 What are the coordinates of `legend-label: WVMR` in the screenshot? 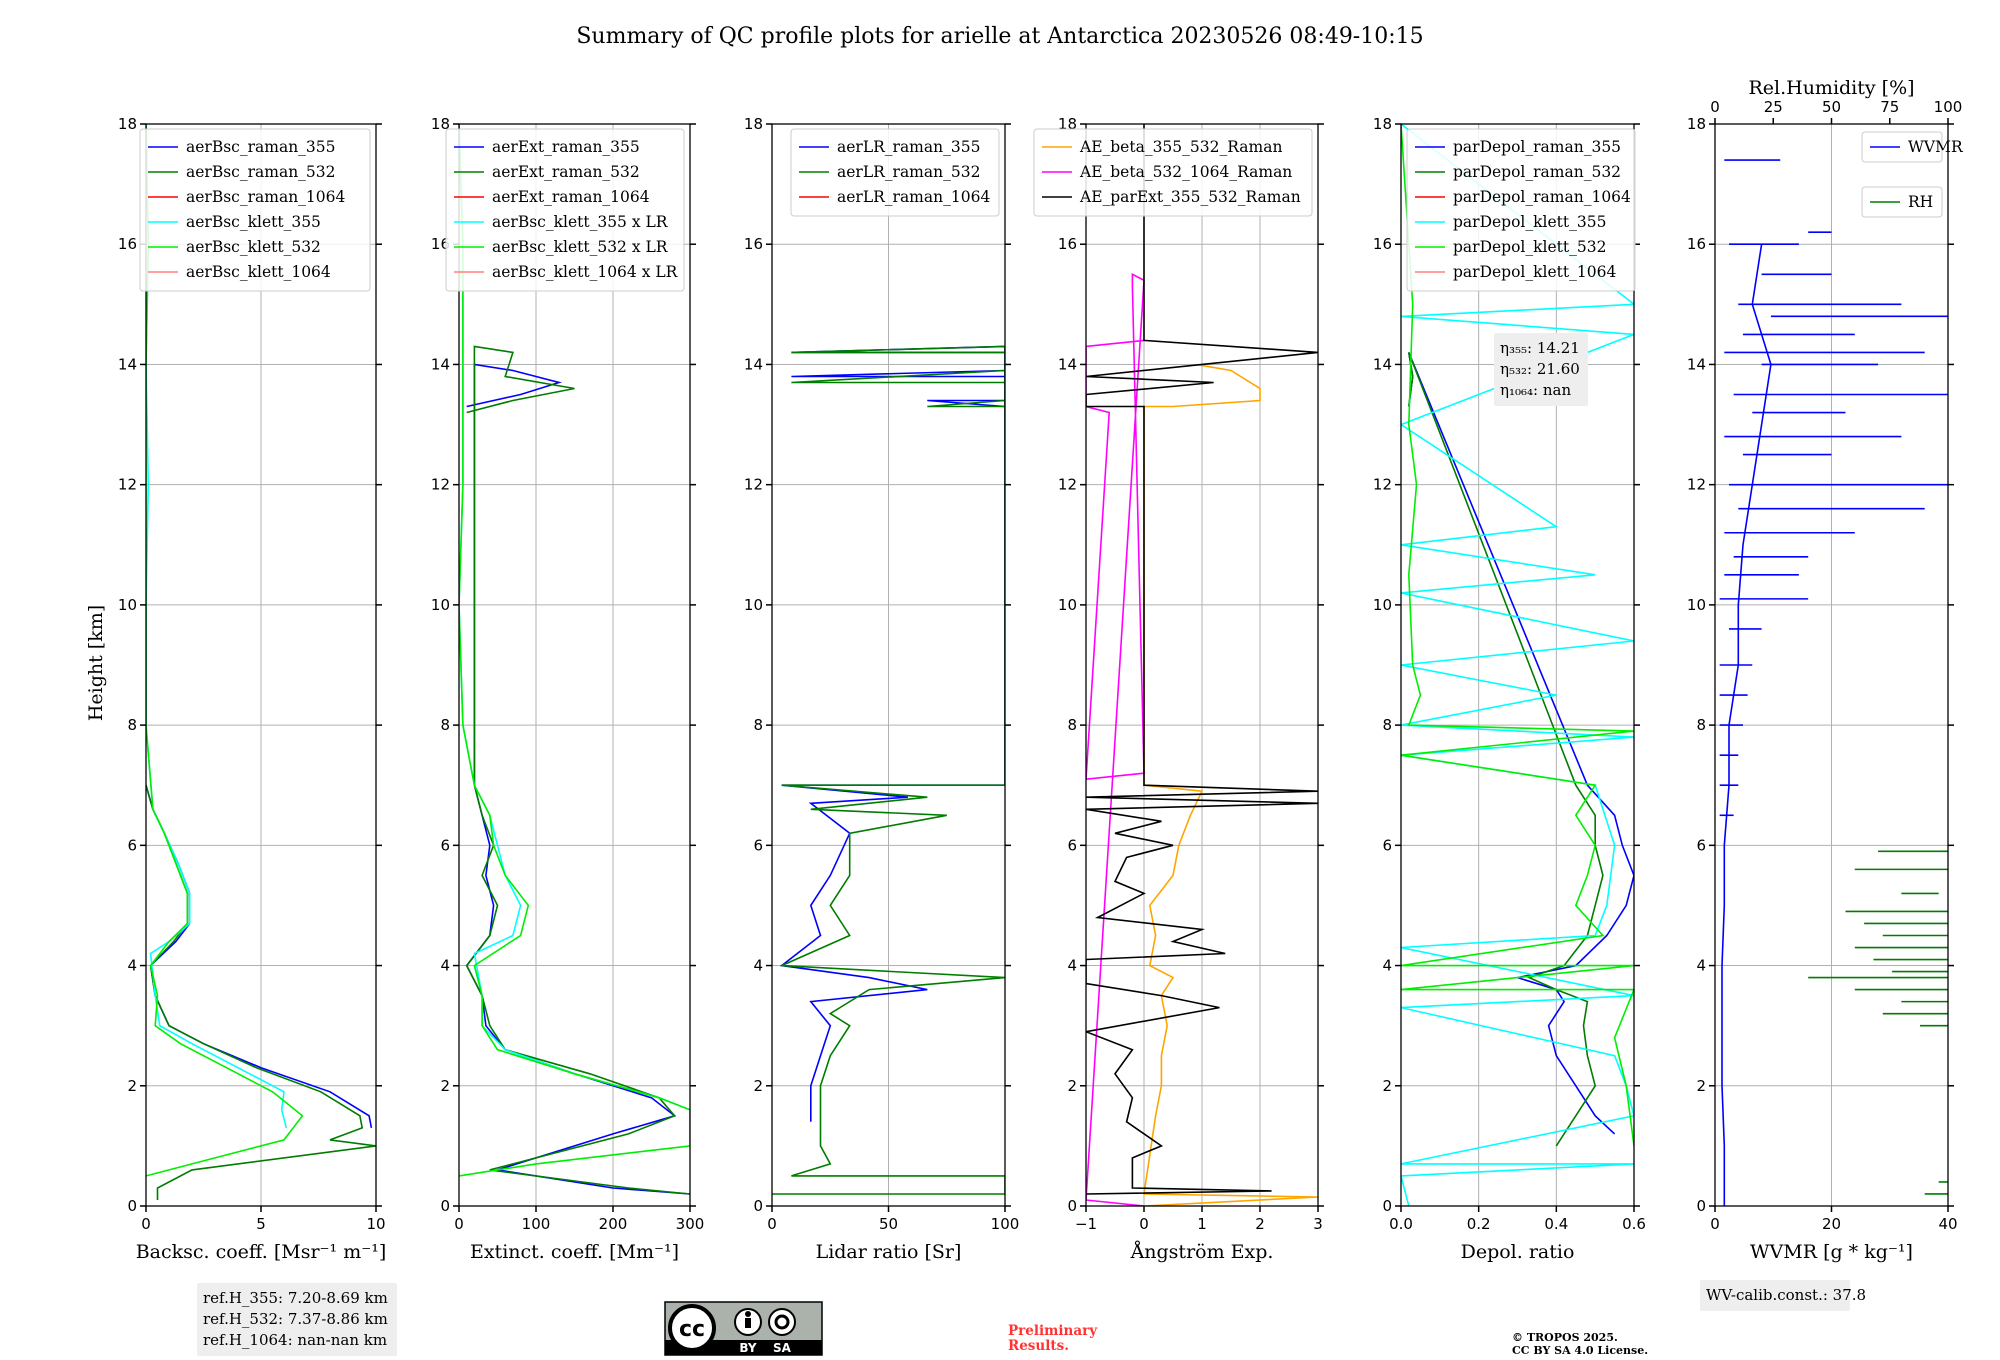 It's located at (1936, 147).